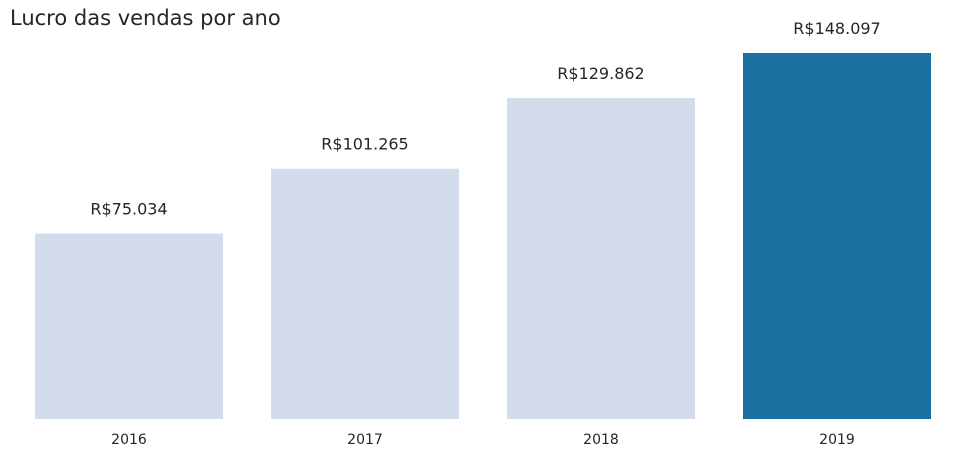 The height and width of the screenshot is (457, 965). What do you see at coordinates (365, 293) in the screenshot?
I see `bar-2017` at bounding box center [365, 293].